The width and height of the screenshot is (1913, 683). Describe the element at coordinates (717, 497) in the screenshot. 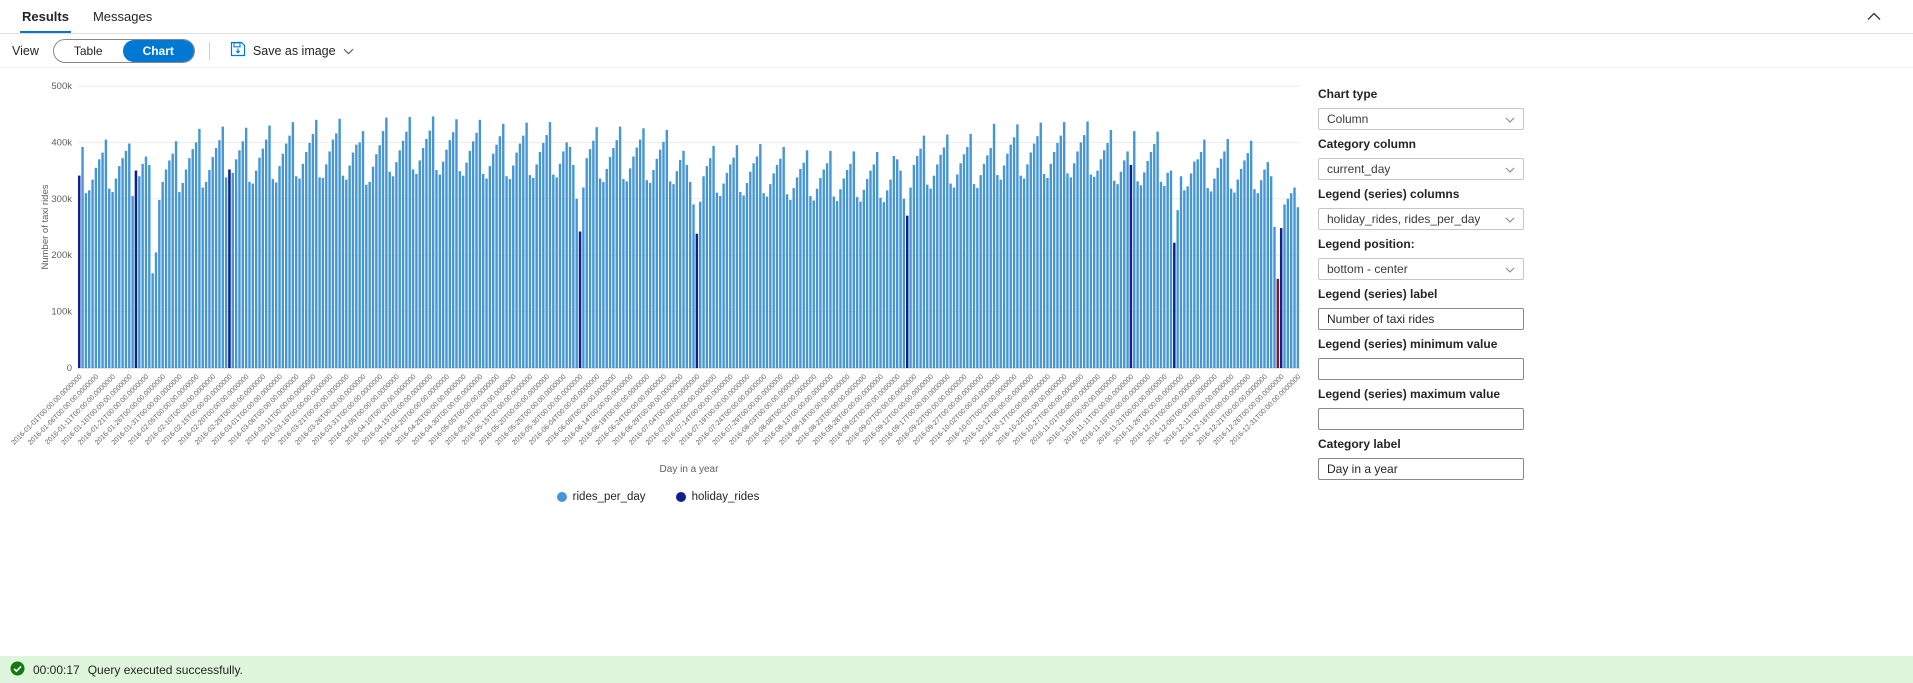

I see `legend-item-holiday-rides: holiday_rides` at that location.